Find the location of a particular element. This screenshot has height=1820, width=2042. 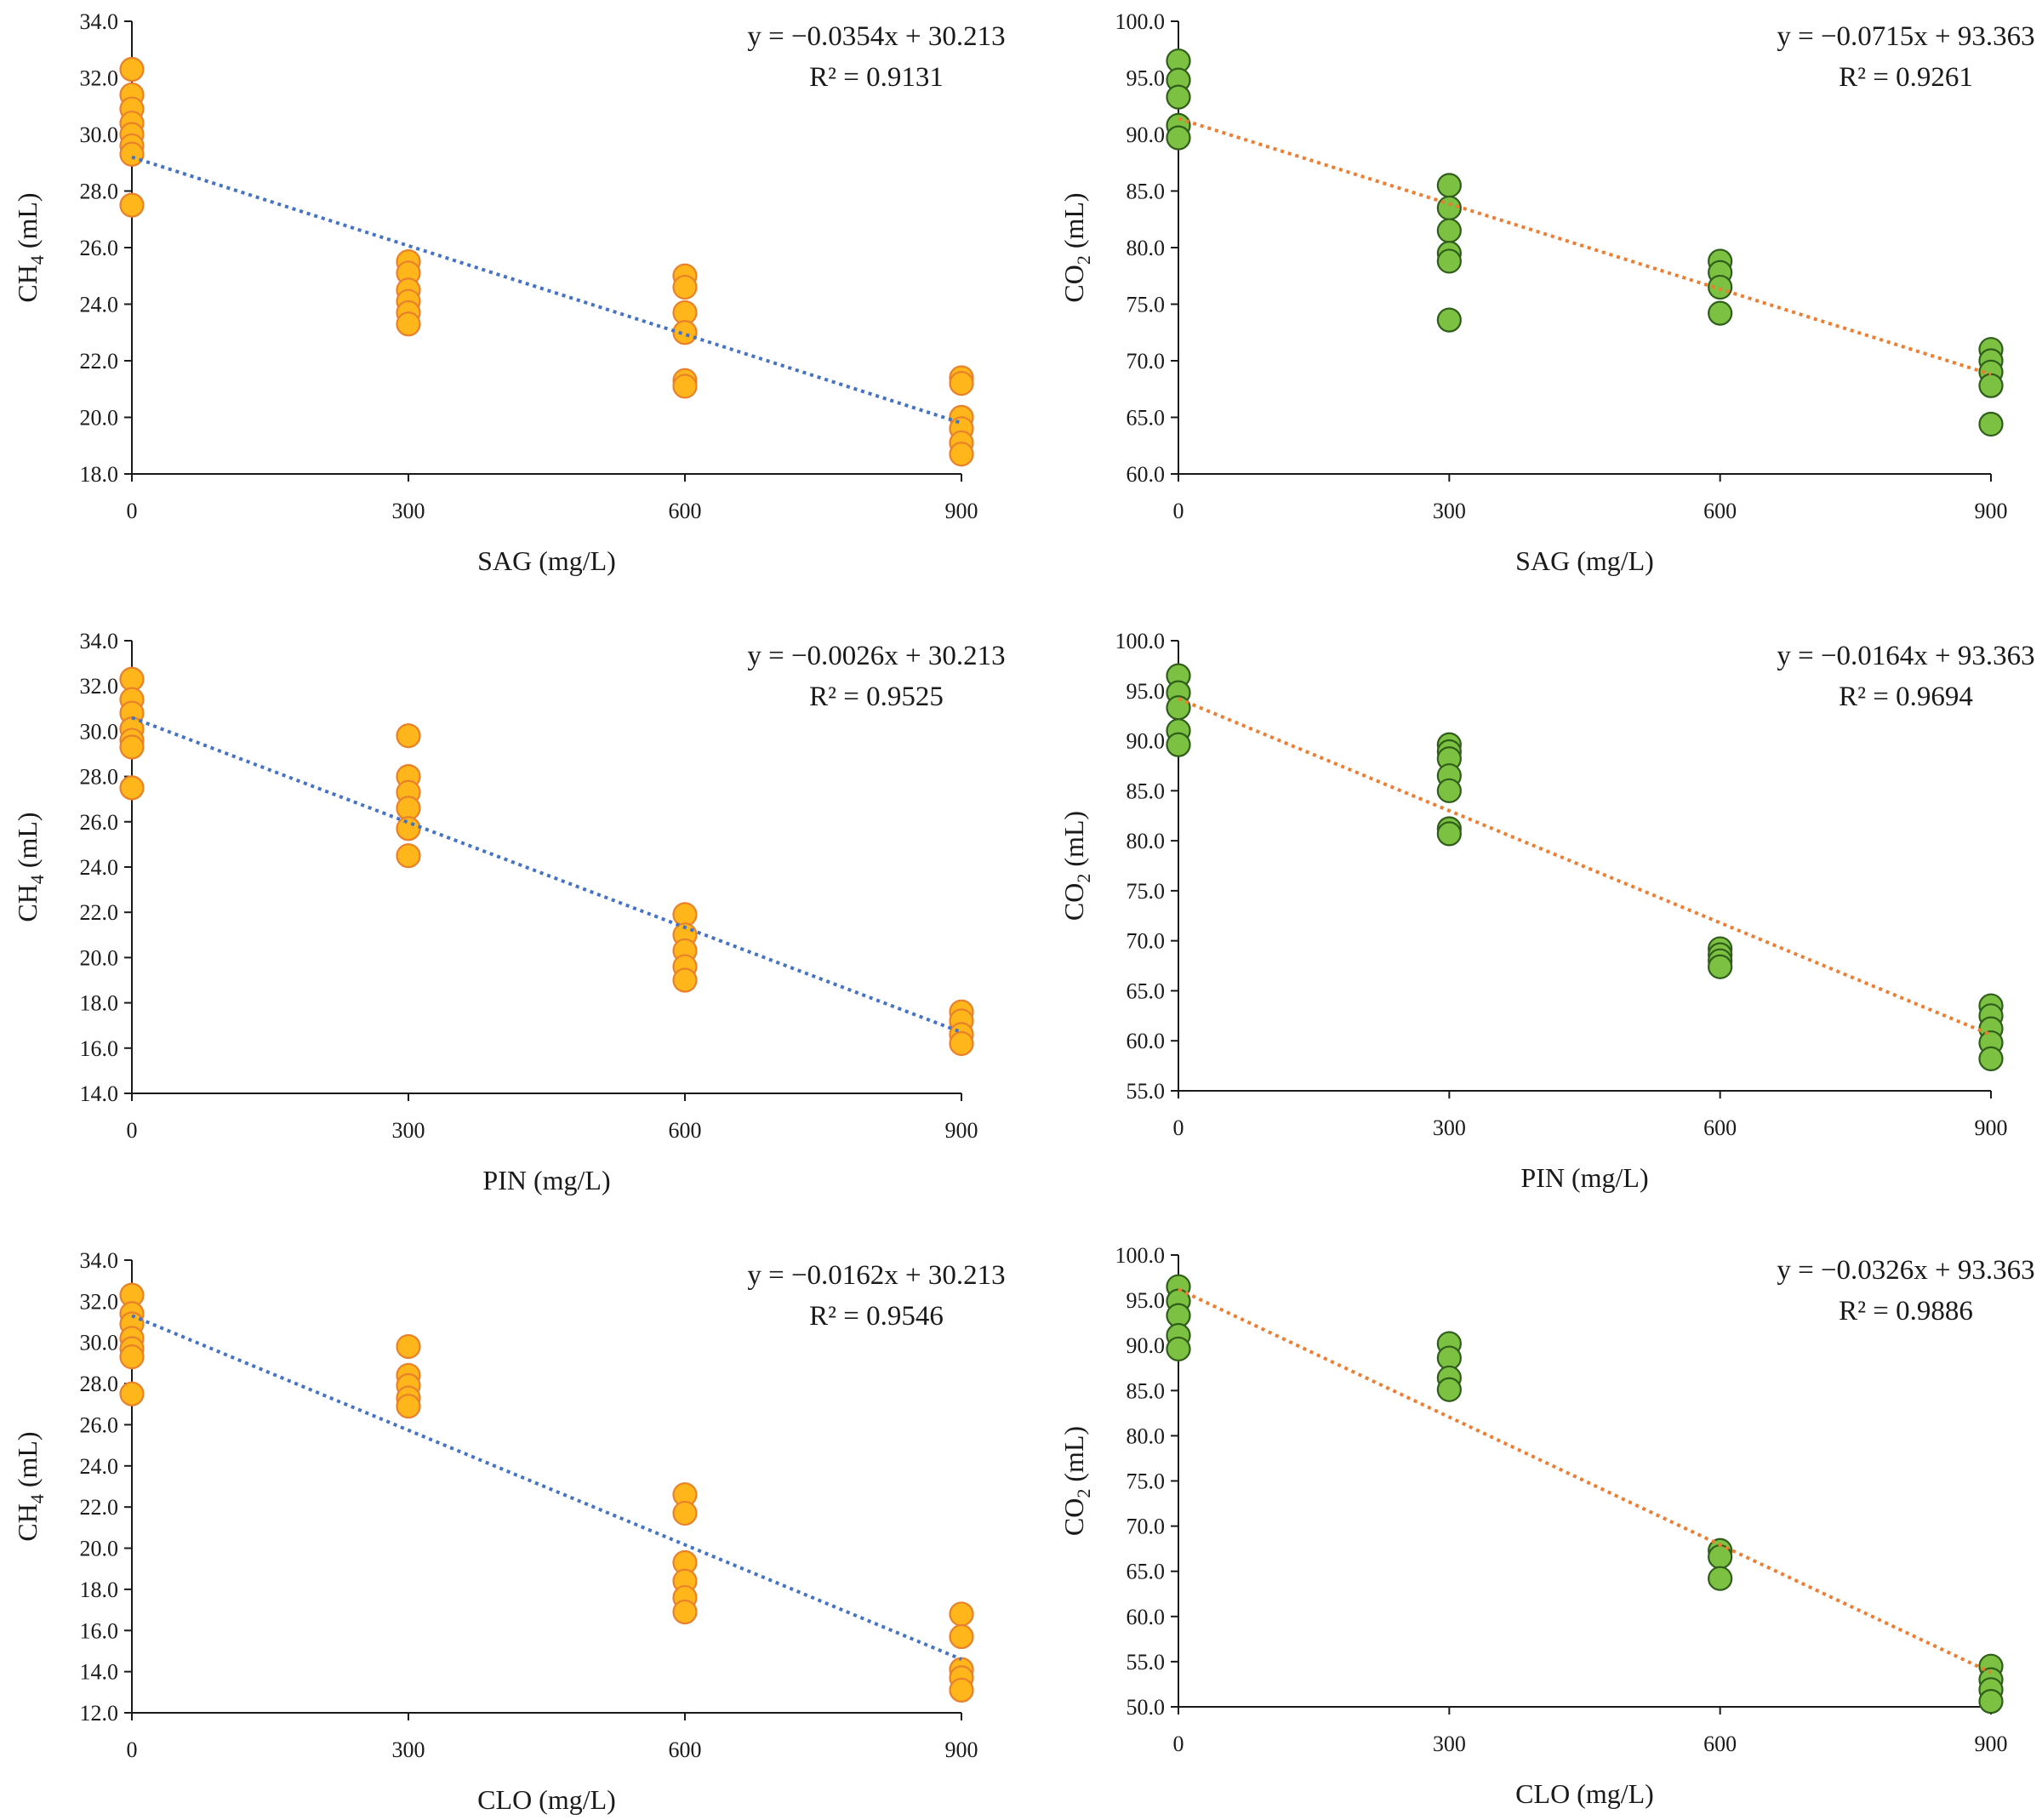

r-squared: R² = 0.9525 is located at coordinates (876, 697).